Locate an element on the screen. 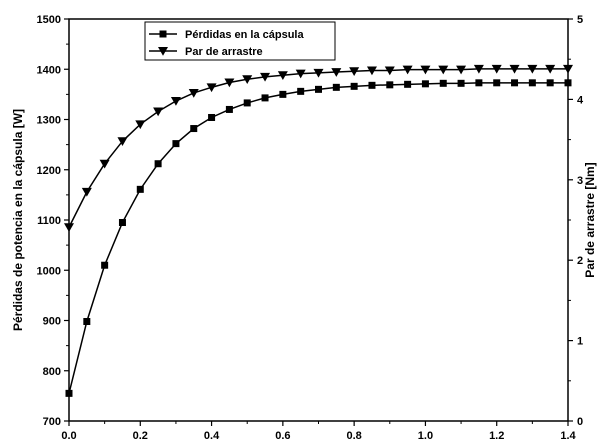  legend-triangle-marker is located at coordinates (163, 51).